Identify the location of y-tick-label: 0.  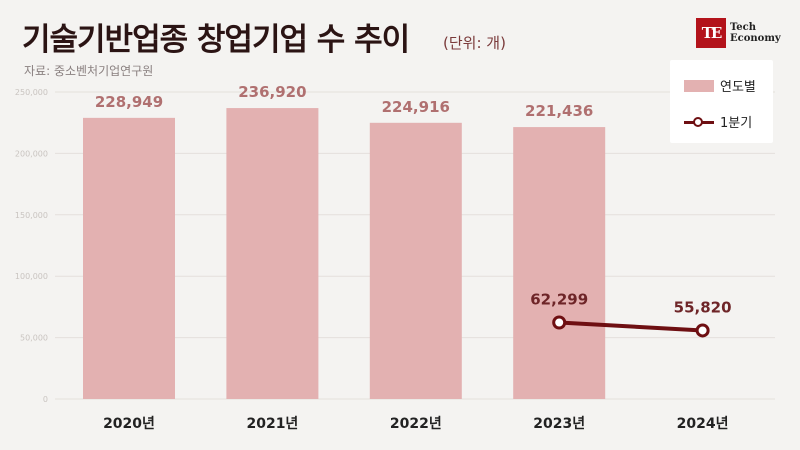
(45, 399).